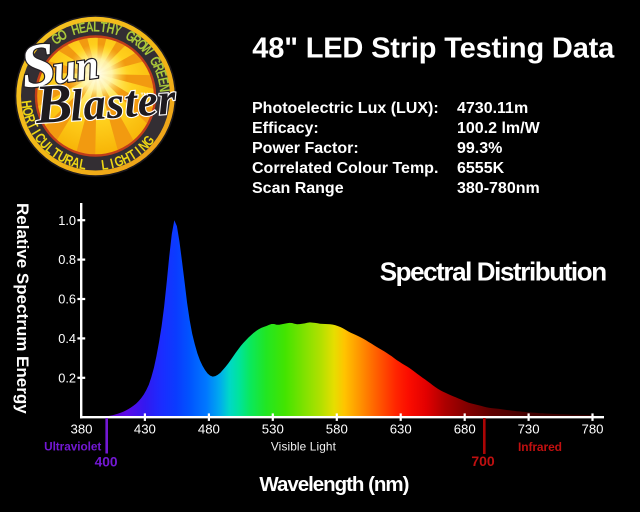 The height and width of the screenshot is (512, 640). Describe the element at coordinates (305, 148) in the screenshot. I see `svg-text: Power Factor:` at that location.